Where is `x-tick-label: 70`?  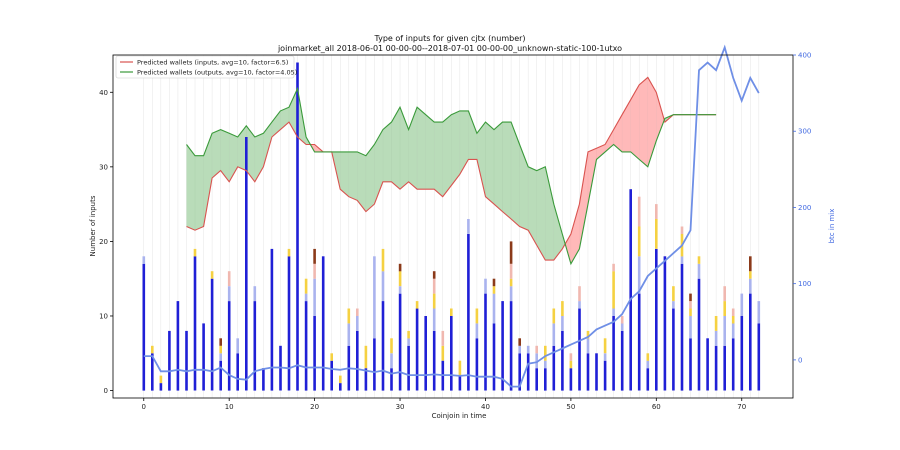
x-tick-label: 70 is located at coordinates (741, 407).